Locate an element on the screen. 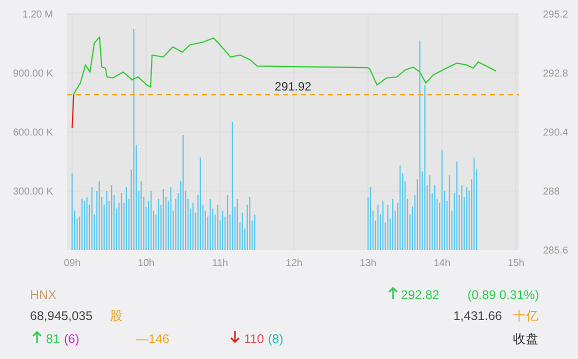  y2-tick-label: 285.6 is located at coordinates (555, 251).